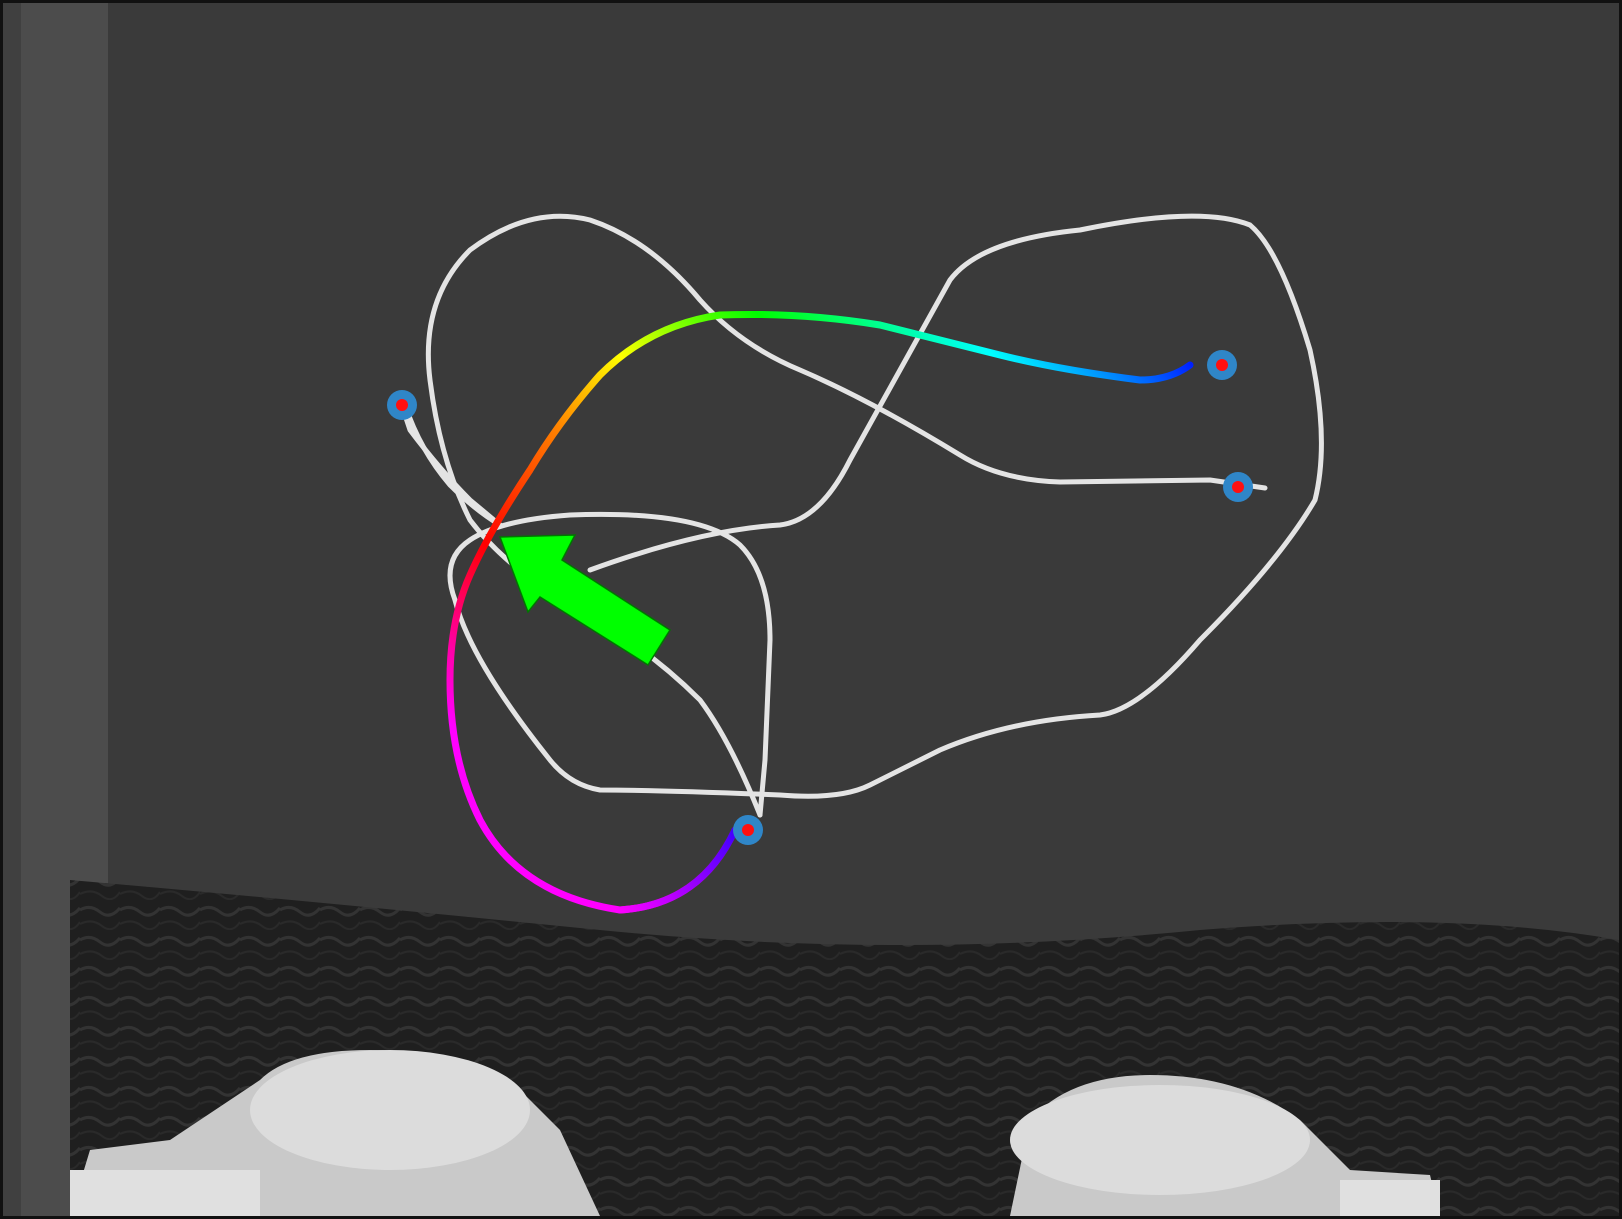 This screenshot has height=1219, width=1622. I want to click on left-edge-shadow, so click(12, 609).